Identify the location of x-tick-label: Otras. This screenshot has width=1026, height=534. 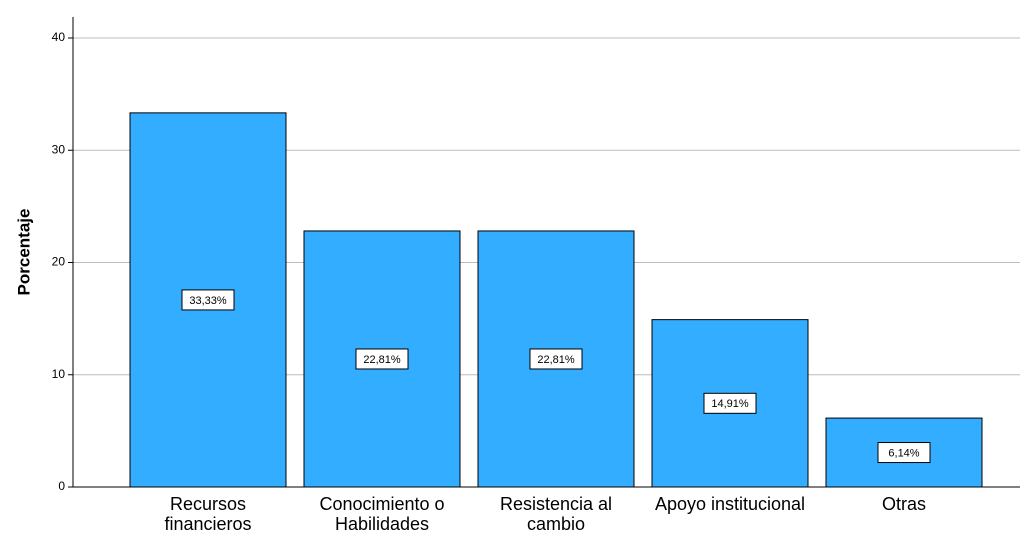
(903, 504).